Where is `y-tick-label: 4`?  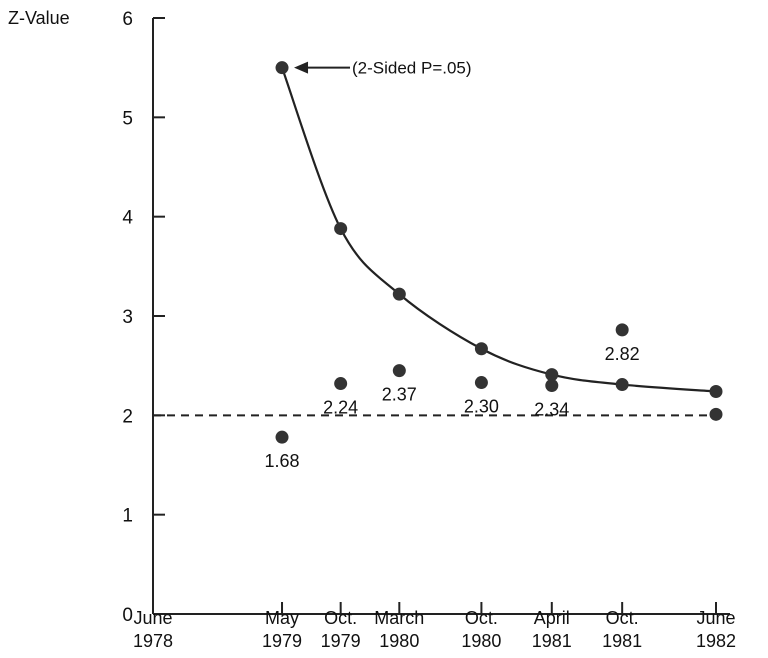 y-tick-label: 4 is located at coordinates (127, 218).